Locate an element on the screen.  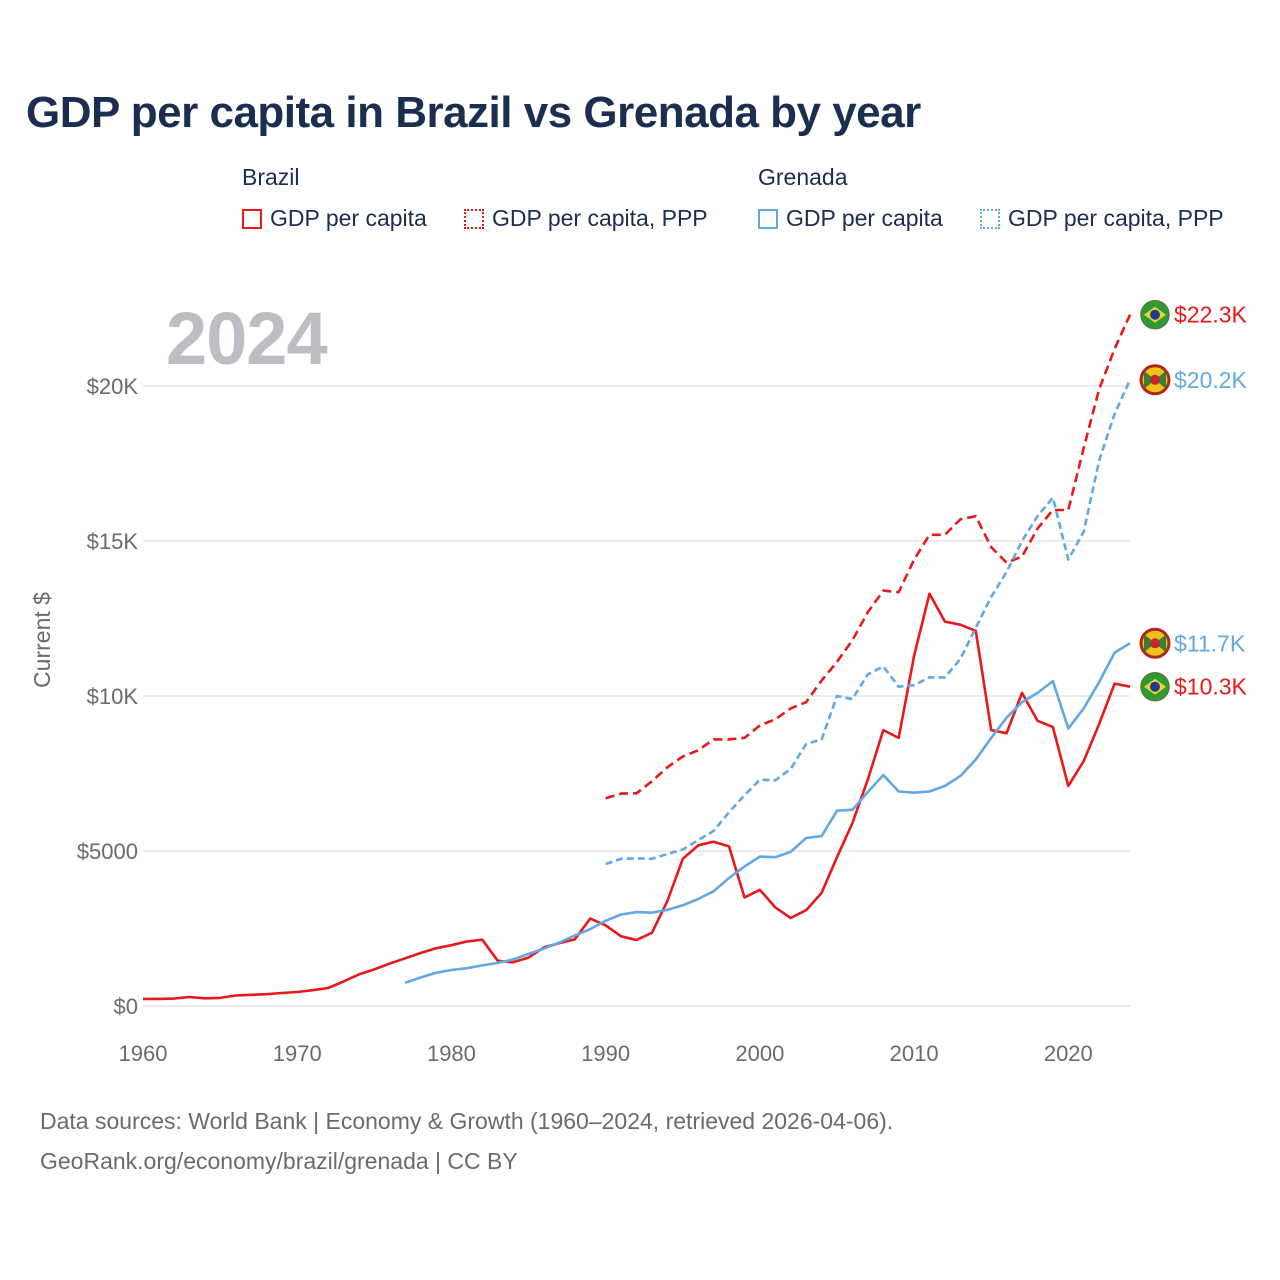
legend-grenada-gdp: GDP per capita is located at coordinates (850, 218).